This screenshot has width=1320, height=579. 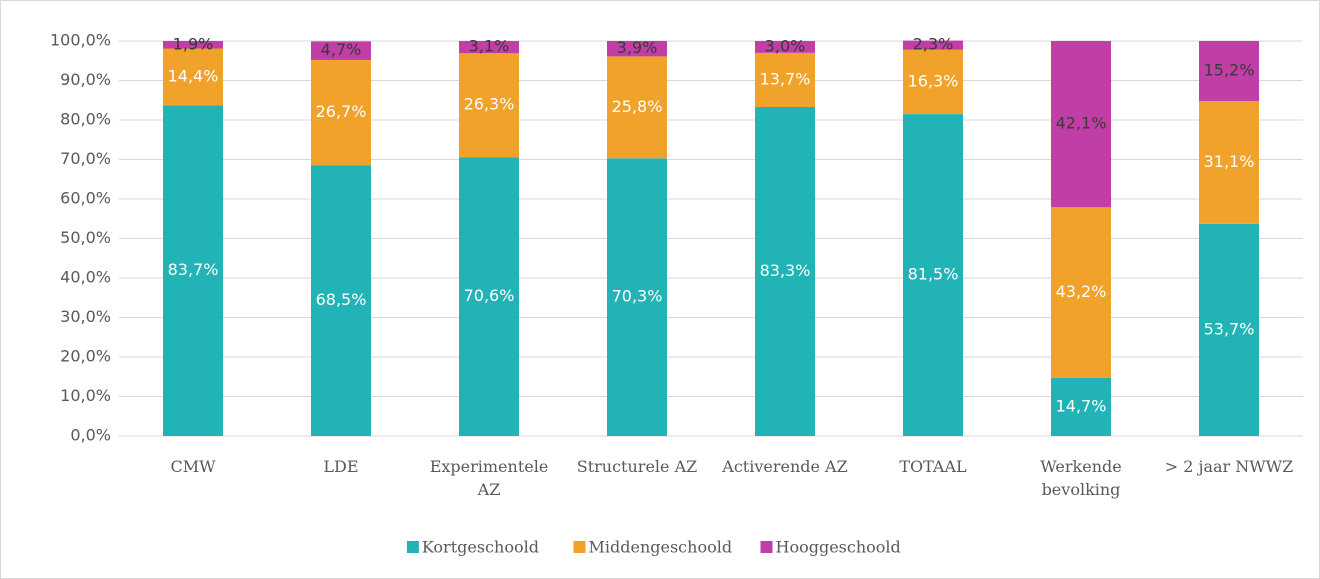 What do you see at coordinates (85, 158) in the screenshot?
I see `y-tick-label: 70,0%` at bounding box center [85, 158].